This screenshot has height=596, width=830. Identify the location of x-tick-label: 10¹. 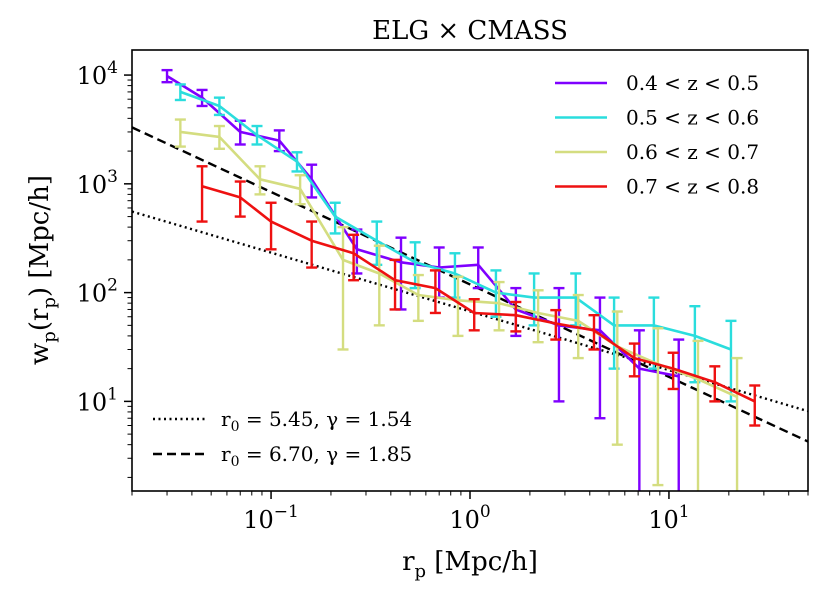
(668, 518).